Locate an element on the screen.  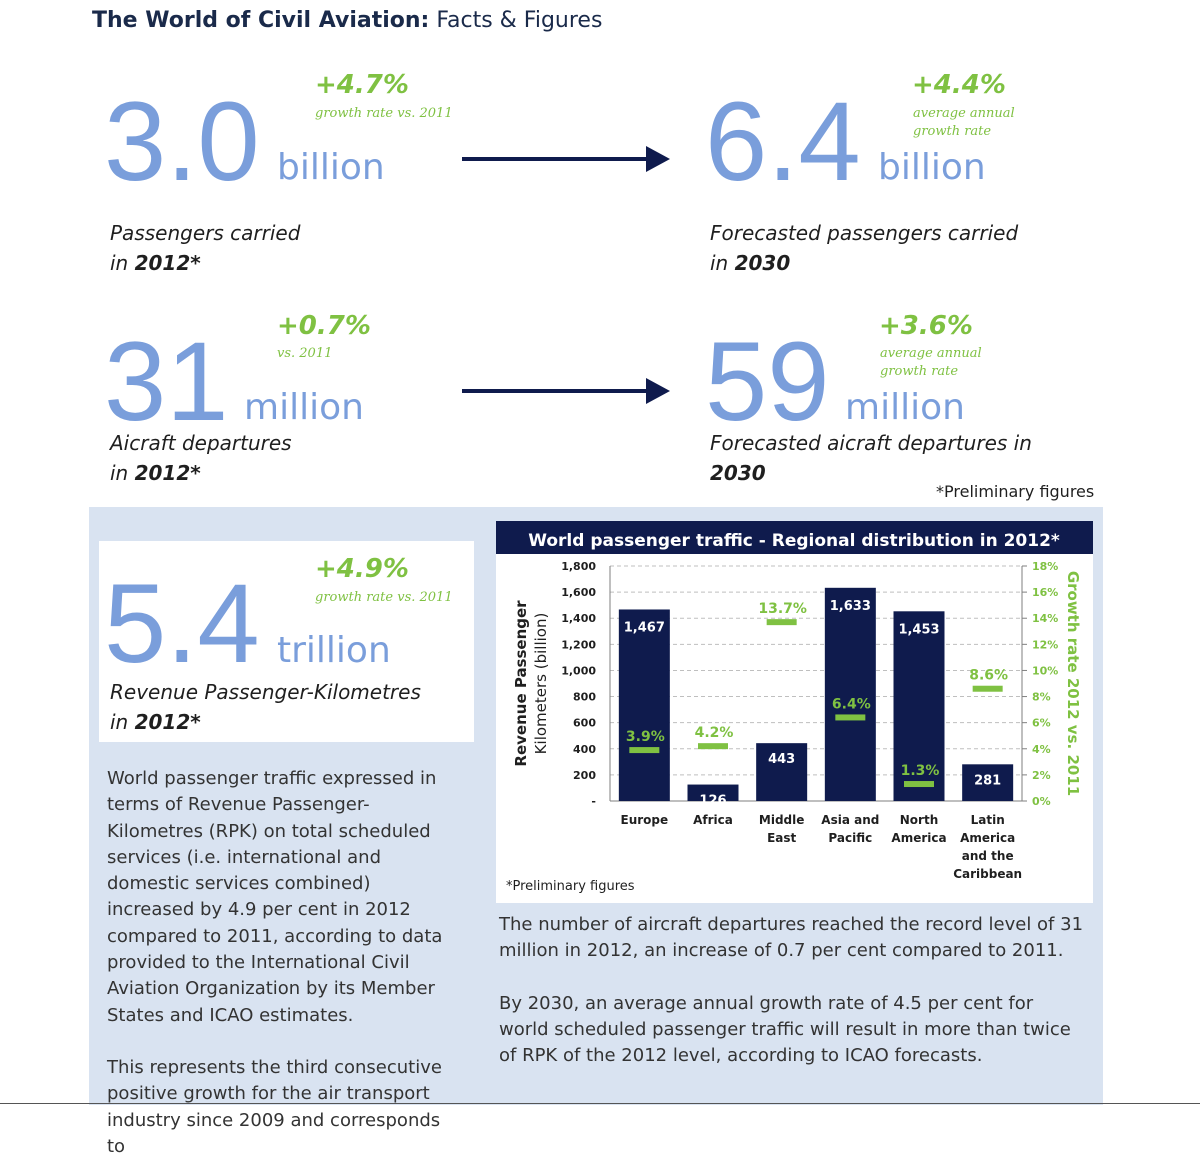
y2-tick-label: 14% is located at coordinates (1045, 618).